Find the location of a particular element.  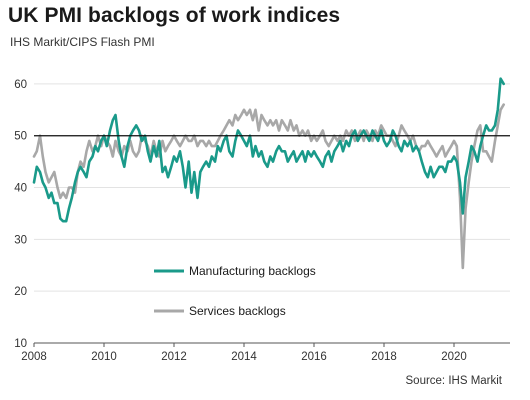

x-axis-ticks: 2008 2010 2012 2014 2016 2018 2020 is located at coordinates (244, 353).